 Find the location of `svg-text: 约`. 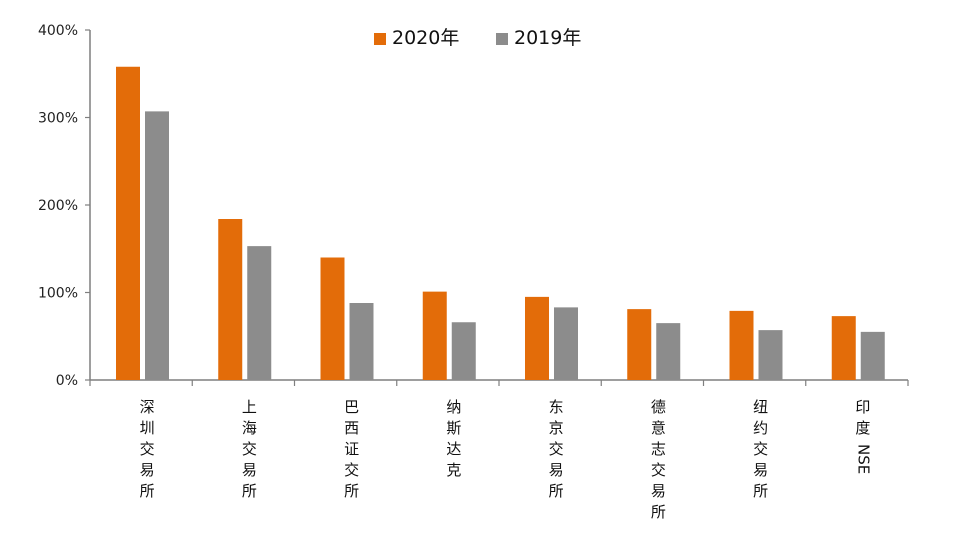

svg-text: 约 is located at coordinates (760, 428).